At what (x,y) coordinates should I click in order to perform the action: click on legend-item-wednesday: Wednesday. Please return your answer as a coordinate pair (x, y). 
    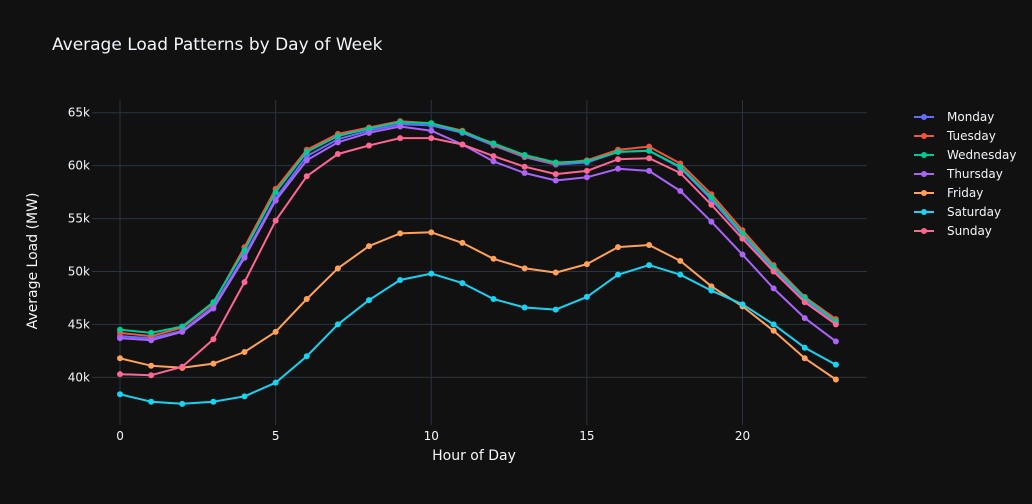
    Looking at the image, I should click on (965, 155).